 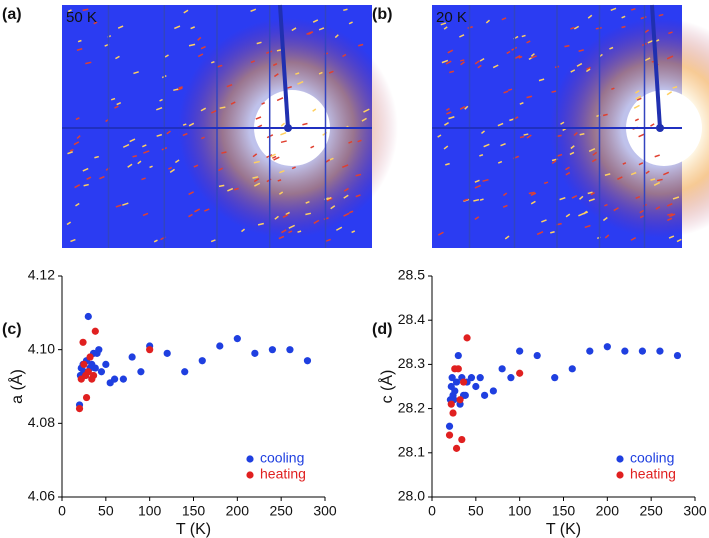 What do you see at coordinates (41, 496) in the screenshot?
I see `y-tick-label: 4.06` at bounding box center [41, 496].